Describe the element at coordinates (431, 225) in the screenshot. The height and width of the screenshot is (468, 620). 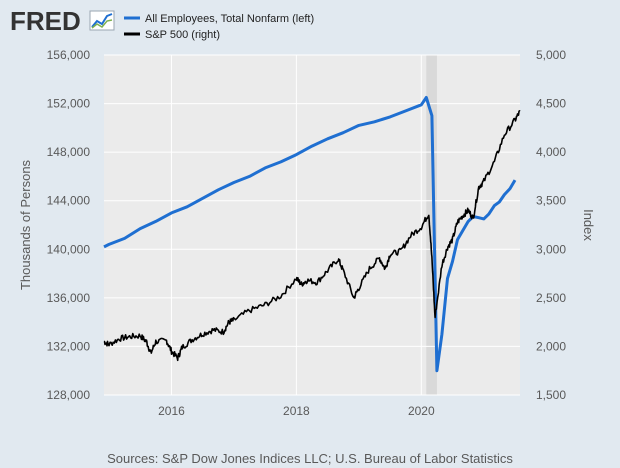
I see `recession-shading` at that location.